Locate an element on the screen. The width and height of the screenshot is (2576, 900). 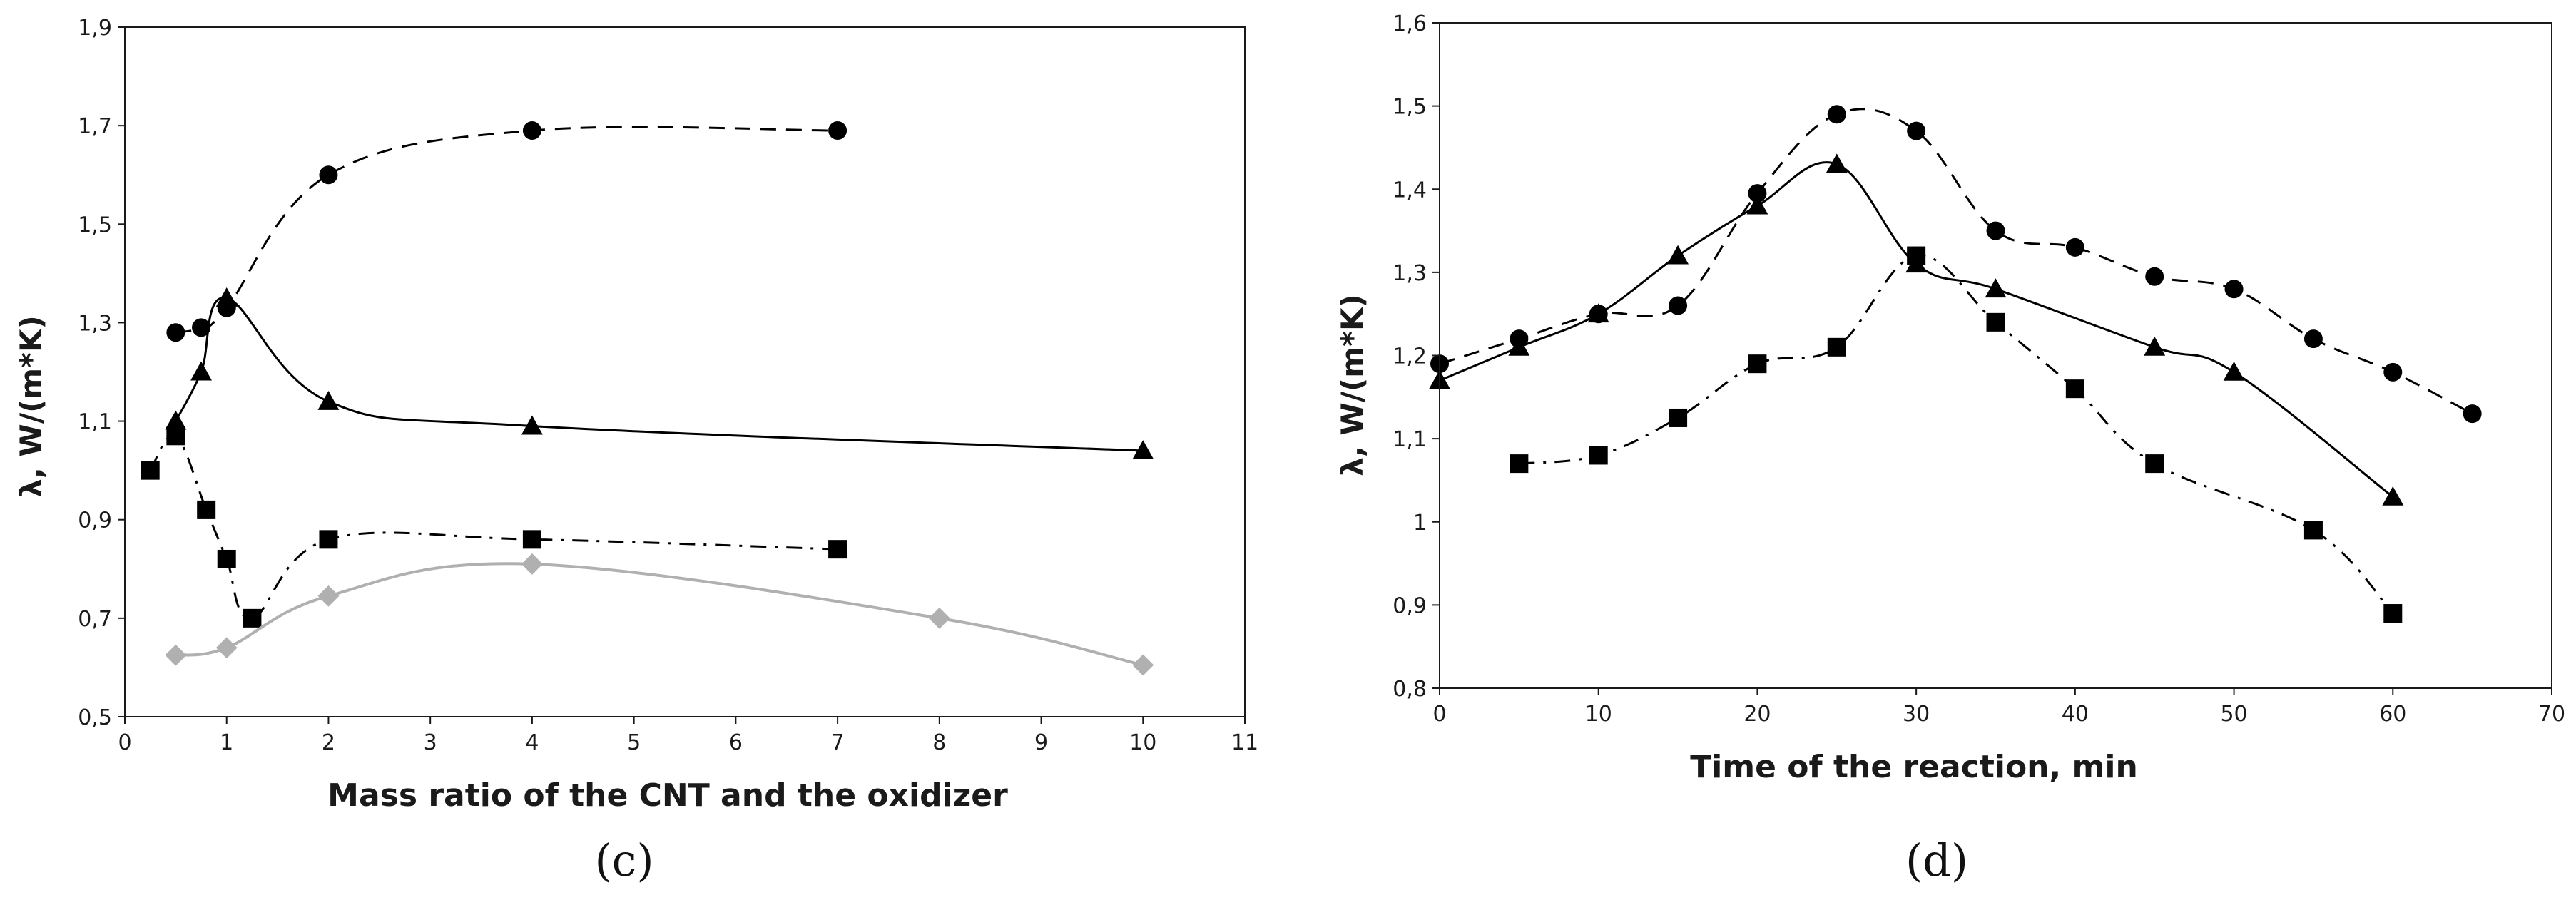
y-tick-label: 1,7 is located at coordinates (95, 127).